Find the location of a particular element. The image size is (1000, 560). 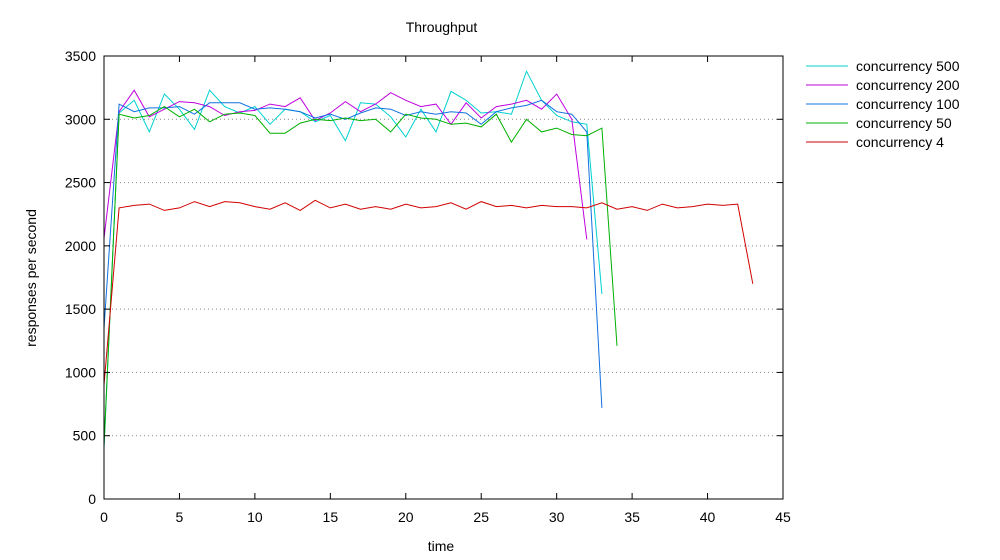

chart-title: Throughput is located at coordinates (442, 27).